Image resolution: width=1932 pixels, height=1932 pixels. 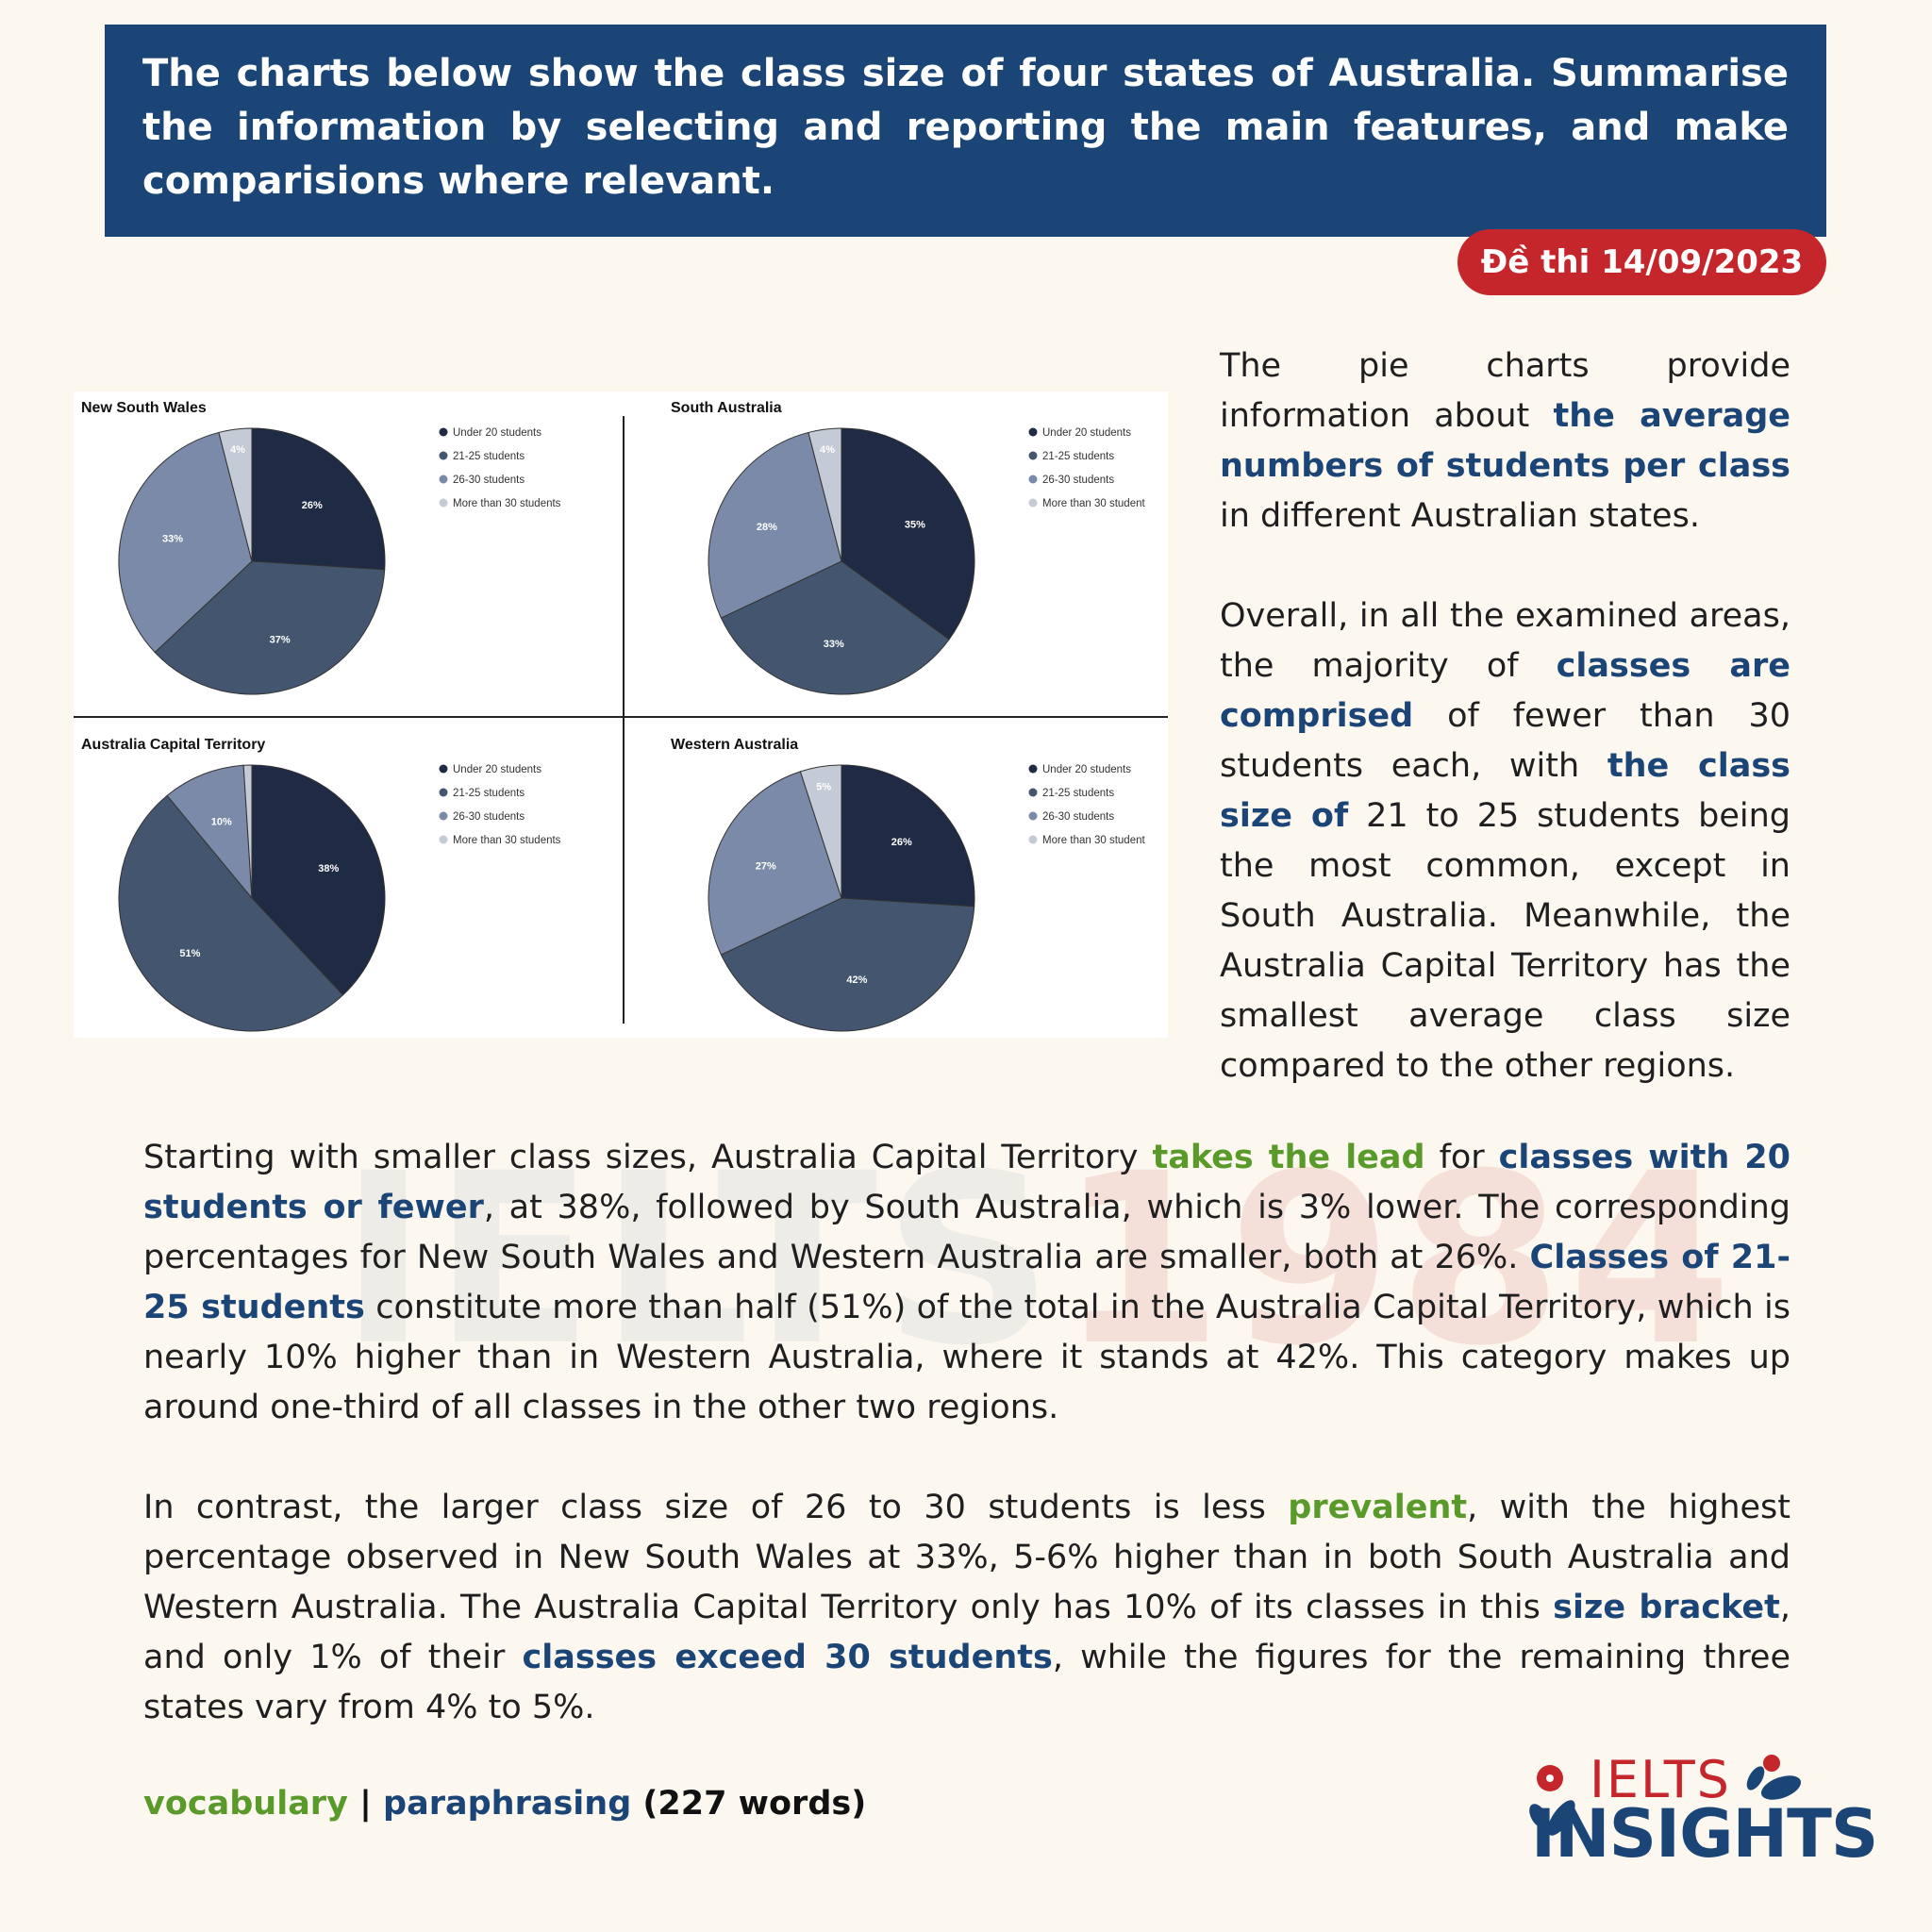 I want to click on chart-title: Western Australia, so click(x=735, y=745).